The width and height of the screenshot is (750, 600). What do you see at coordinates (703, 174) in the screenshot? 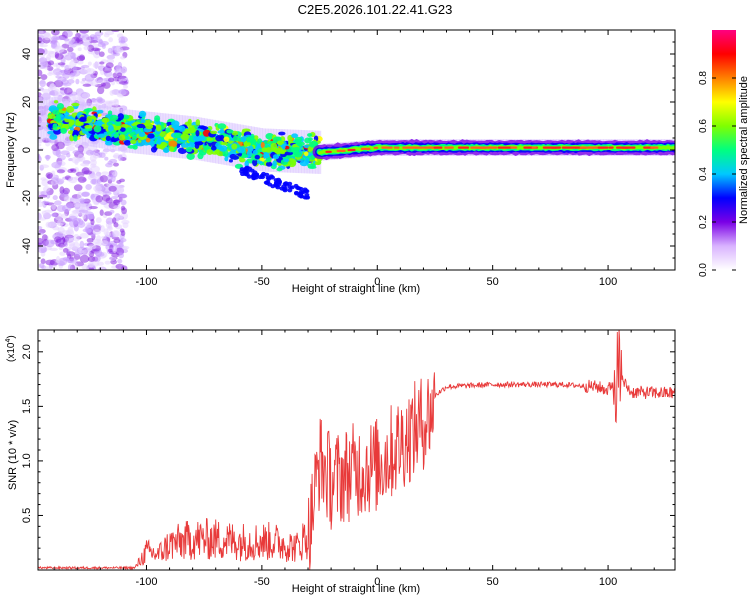
I see `colorbar-tick-label: 0.4` at bounding box center [703, 174].